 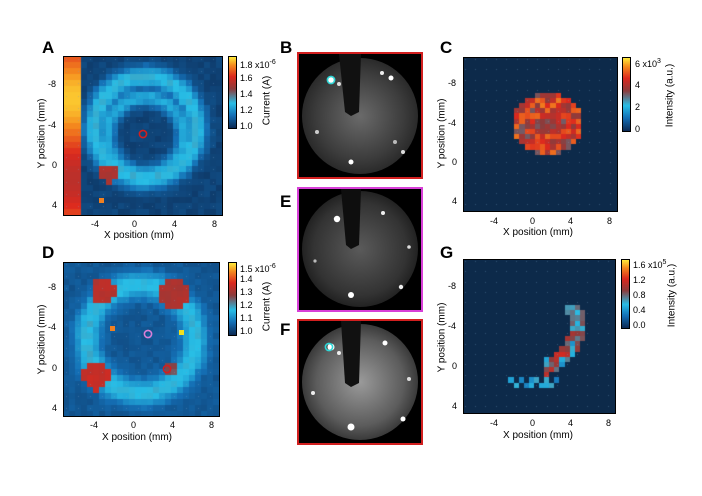 What do you see at coordinates (246, 305) in the screenshot?
I see `colorbar-tick-d-4: 1.2` at bounding box center [246, 305].